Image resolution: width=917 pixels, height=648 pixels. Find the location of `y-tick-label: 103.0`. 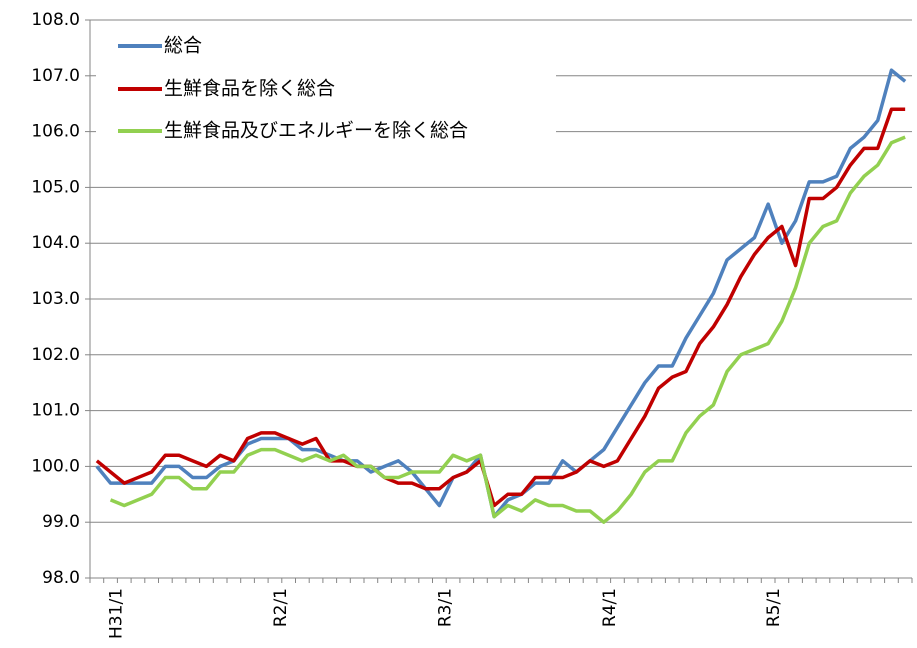

y-tick-label: 103.0 is located at coordinates (55, 299).